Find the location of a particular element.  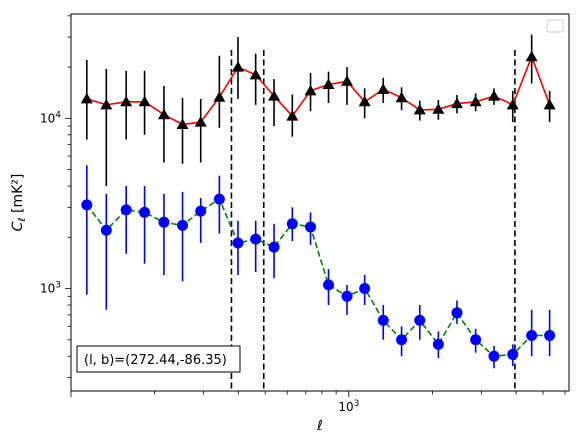

y-axis-label: Cℓ [mK²] is located at coordinates (19, 203).